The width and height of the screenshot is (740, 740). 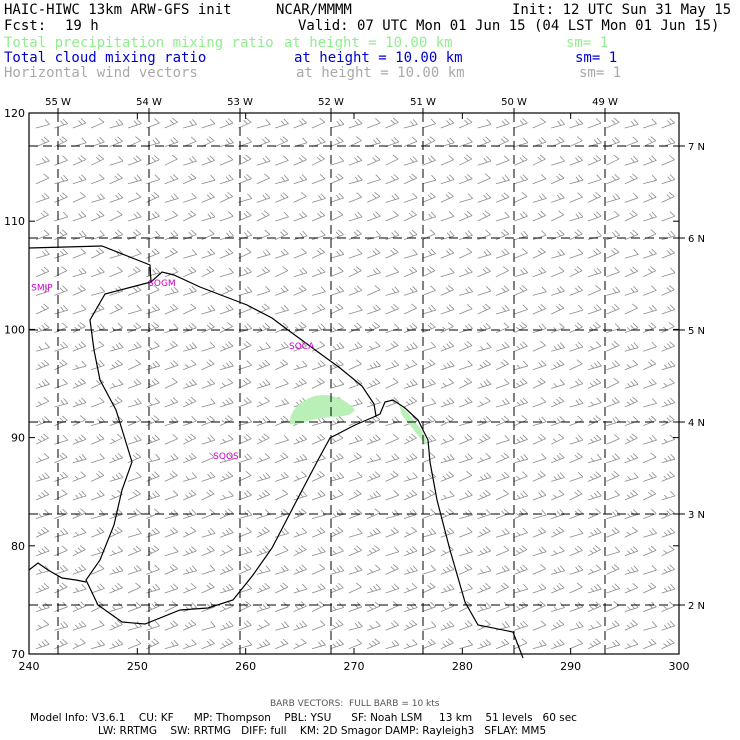 I want to click on station-label: SOGM, so click(x=162, y=284).